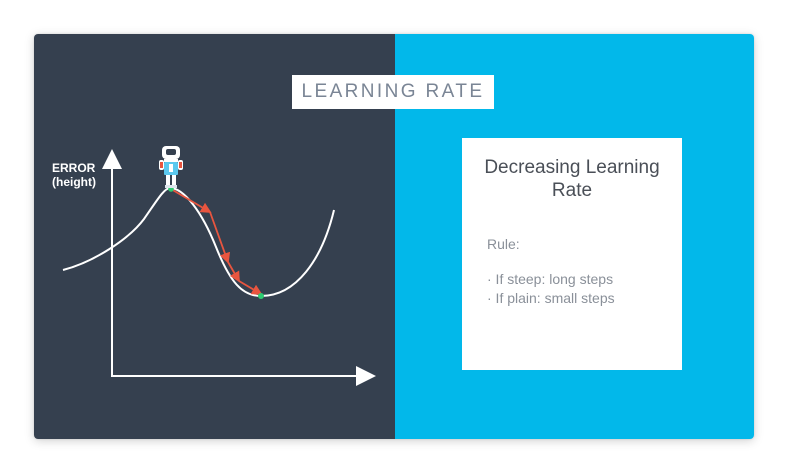 Image resolution: width=788 pixels, height=473 pixels. I want to click on y-axis-label: ERROR (height), so click(84, 175).